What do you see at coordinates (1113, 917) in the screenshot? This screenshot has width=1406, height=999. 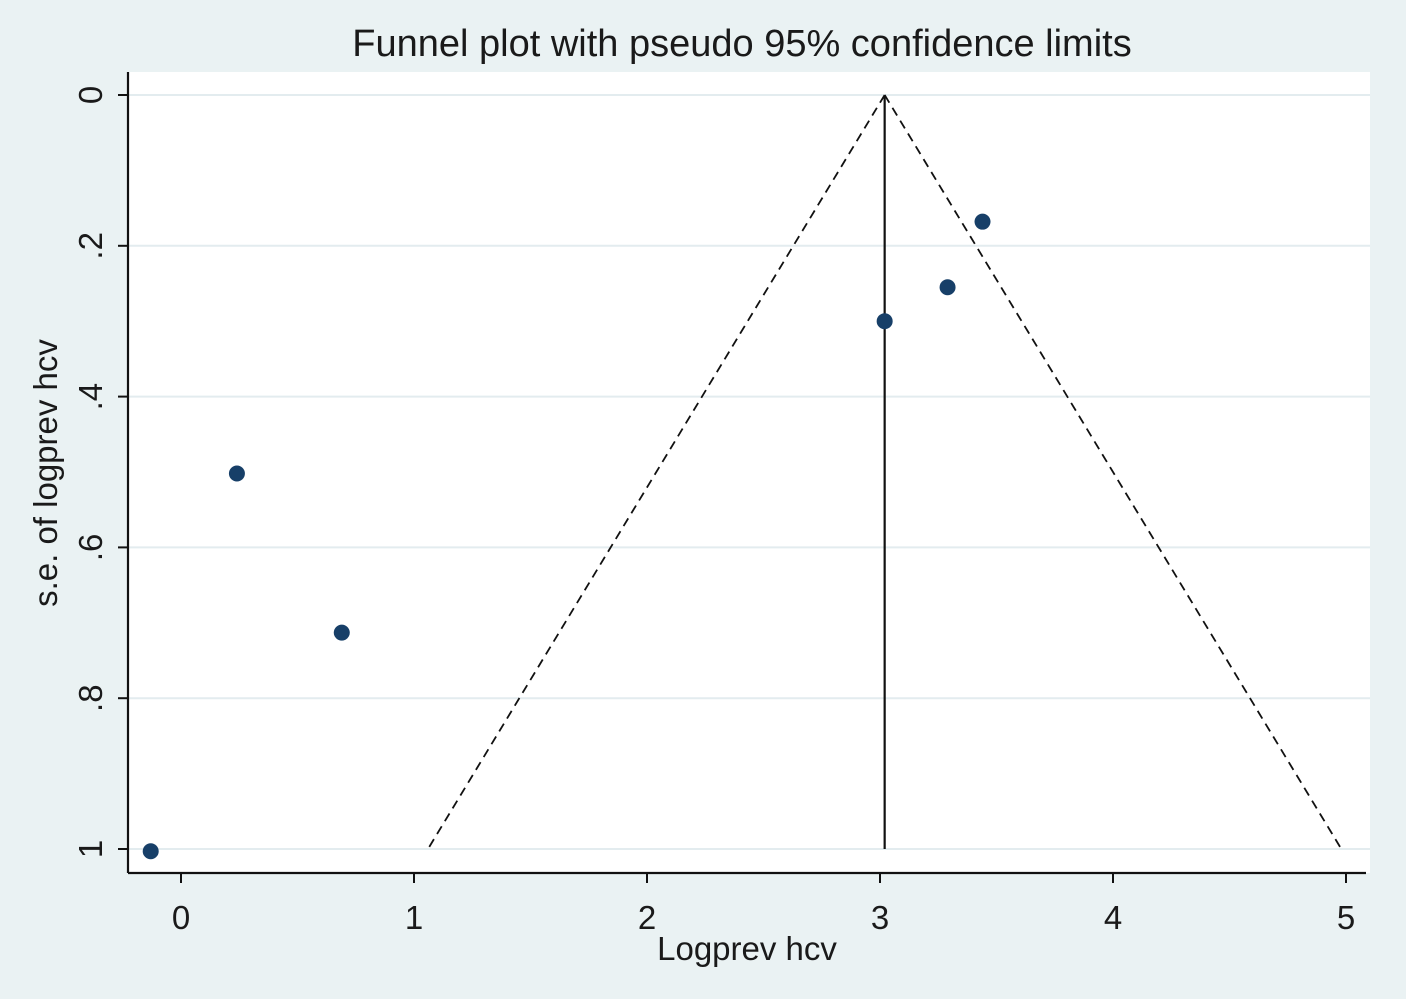 I see `x-tick-label: 4` at bounding box center [1113, 917].